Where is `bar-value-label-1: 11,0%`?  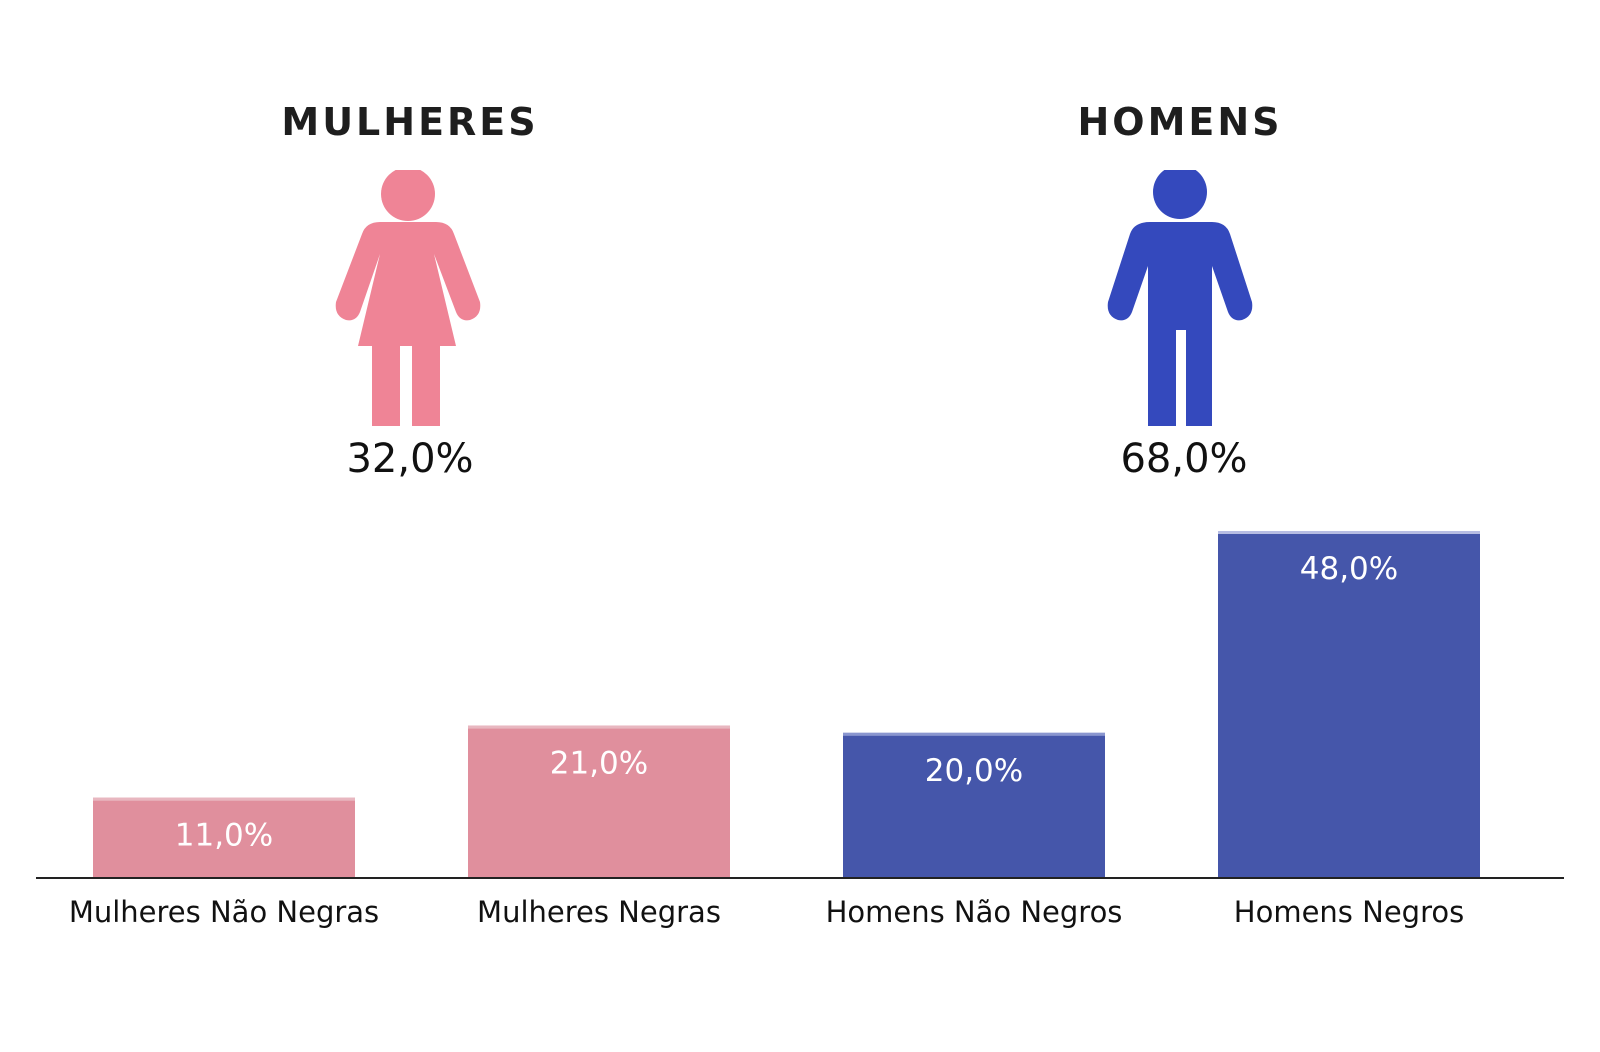
bar-value-label-1: 11,0% is located at coordinates (224, 836).